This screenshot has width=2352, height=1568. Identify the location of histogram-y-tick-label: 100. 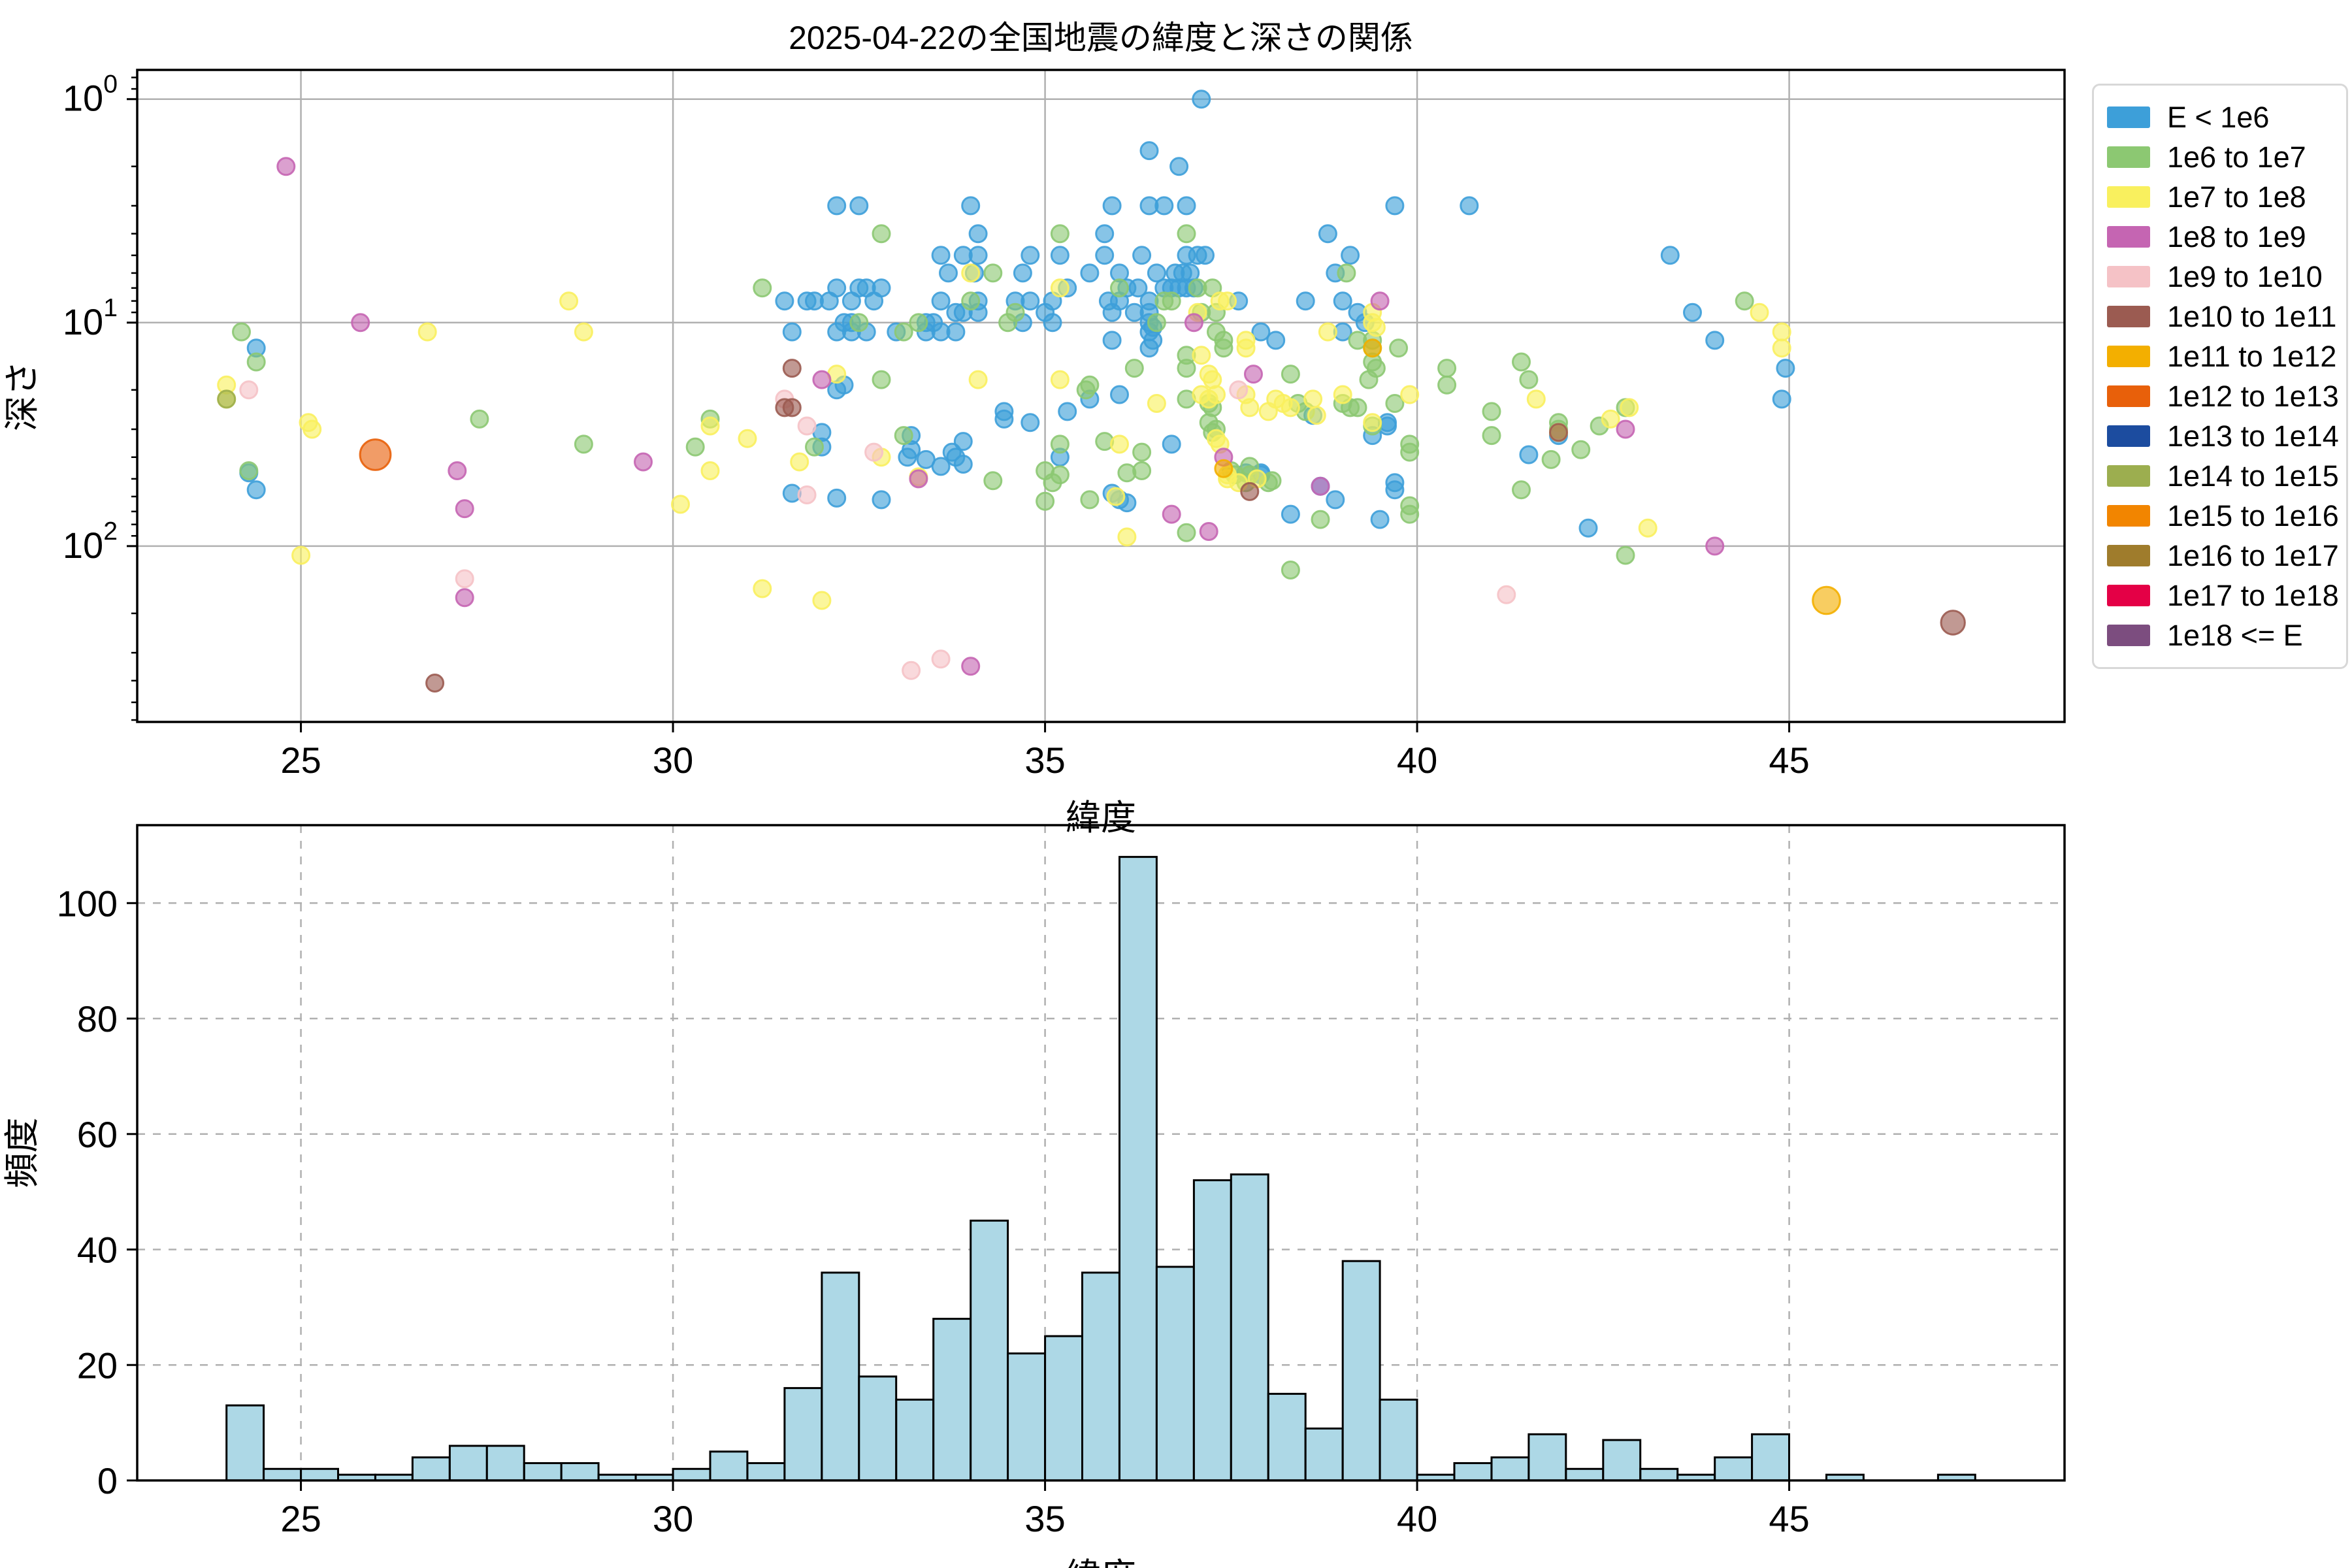
(87, 903).